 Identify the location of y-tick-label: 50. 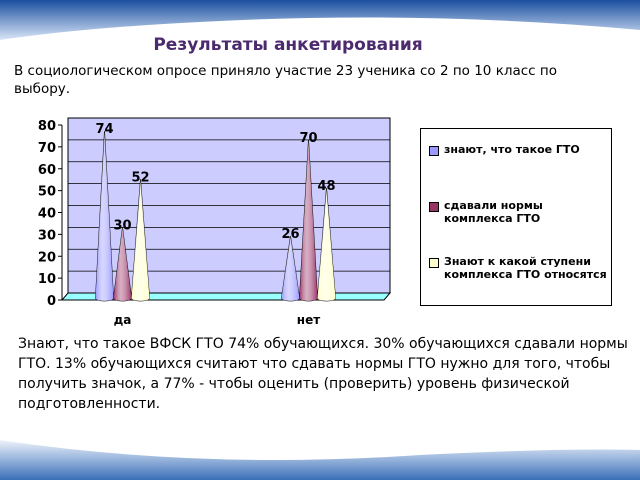
(47, 192).